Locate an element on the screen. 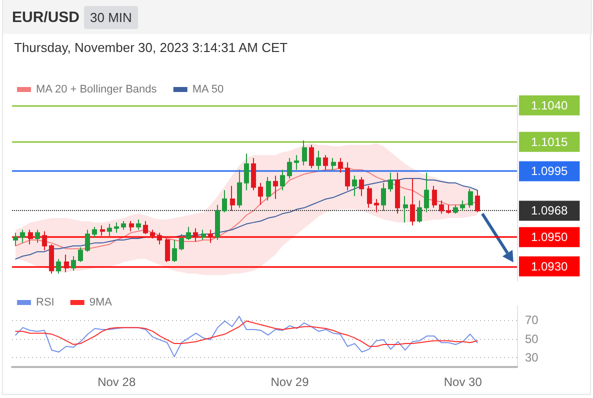 This screenshot has height=398, width=593. legend-label: MA 50 is located at coordinates (208, 90).